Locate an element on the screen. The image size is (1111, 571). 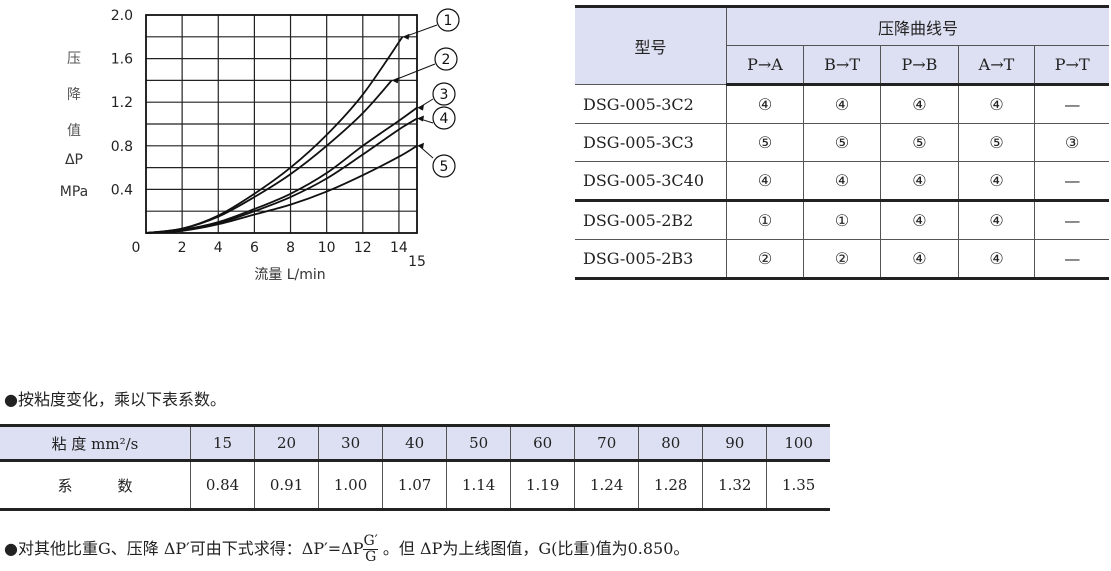
table-row: DSG-005-3C2 ④ ④ ④ ④ — is located at coordinates (842, 104).